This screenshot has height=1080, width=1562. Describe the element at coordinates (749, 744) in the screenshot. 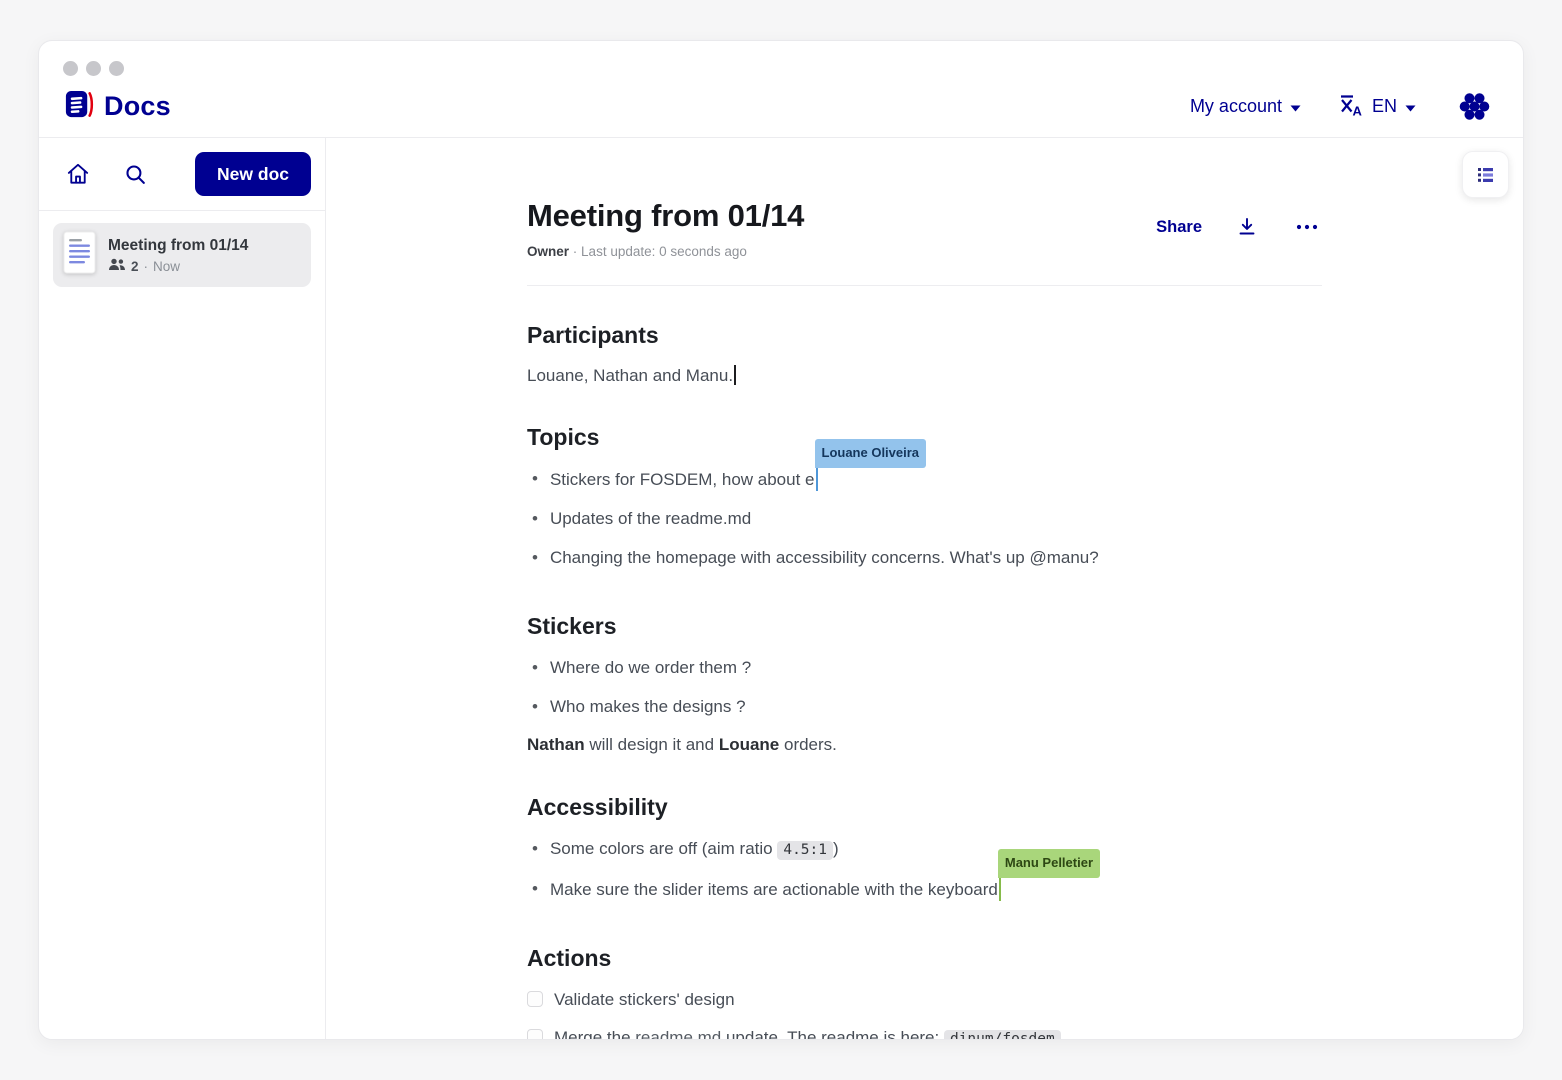

I see `bold-name: Louane` at that location.